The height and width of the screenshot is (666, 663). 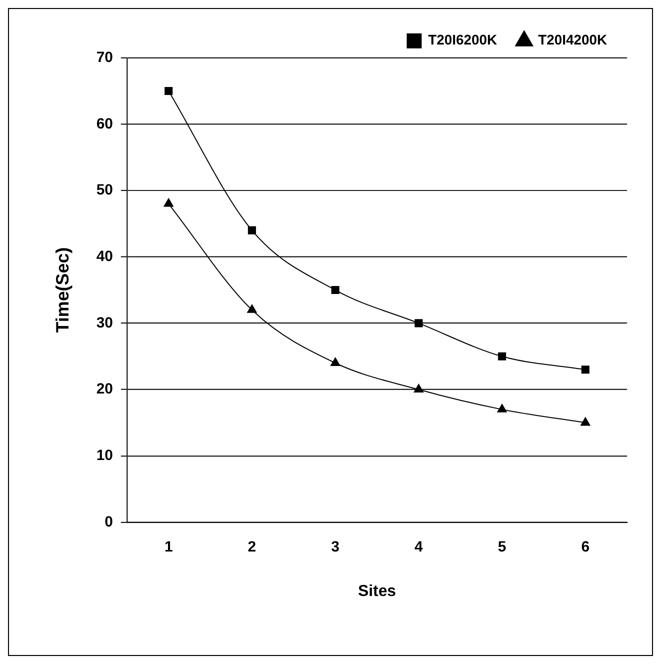 What do you see at coordinates (104, 323) in the screenshot?
I see `y-tick-label: 30` at bounding box center [104, 323].